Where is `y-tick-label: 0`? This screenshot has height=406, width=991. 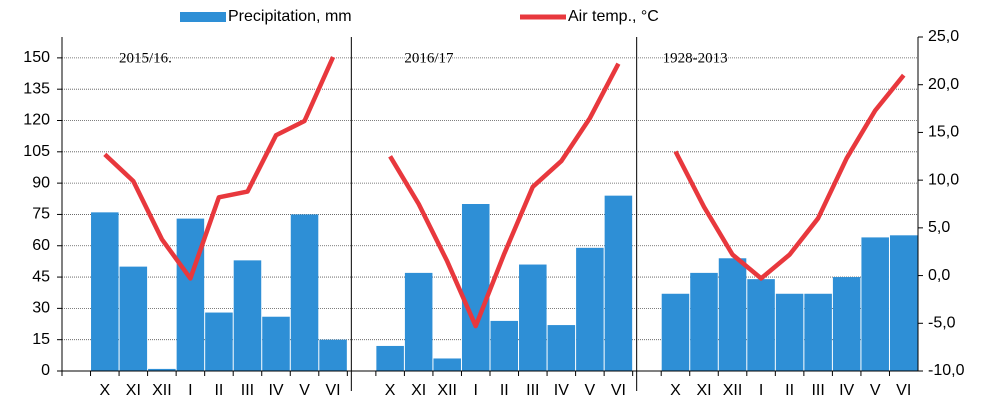
y-tick-label: 0 is located at coordinates (45, 370).